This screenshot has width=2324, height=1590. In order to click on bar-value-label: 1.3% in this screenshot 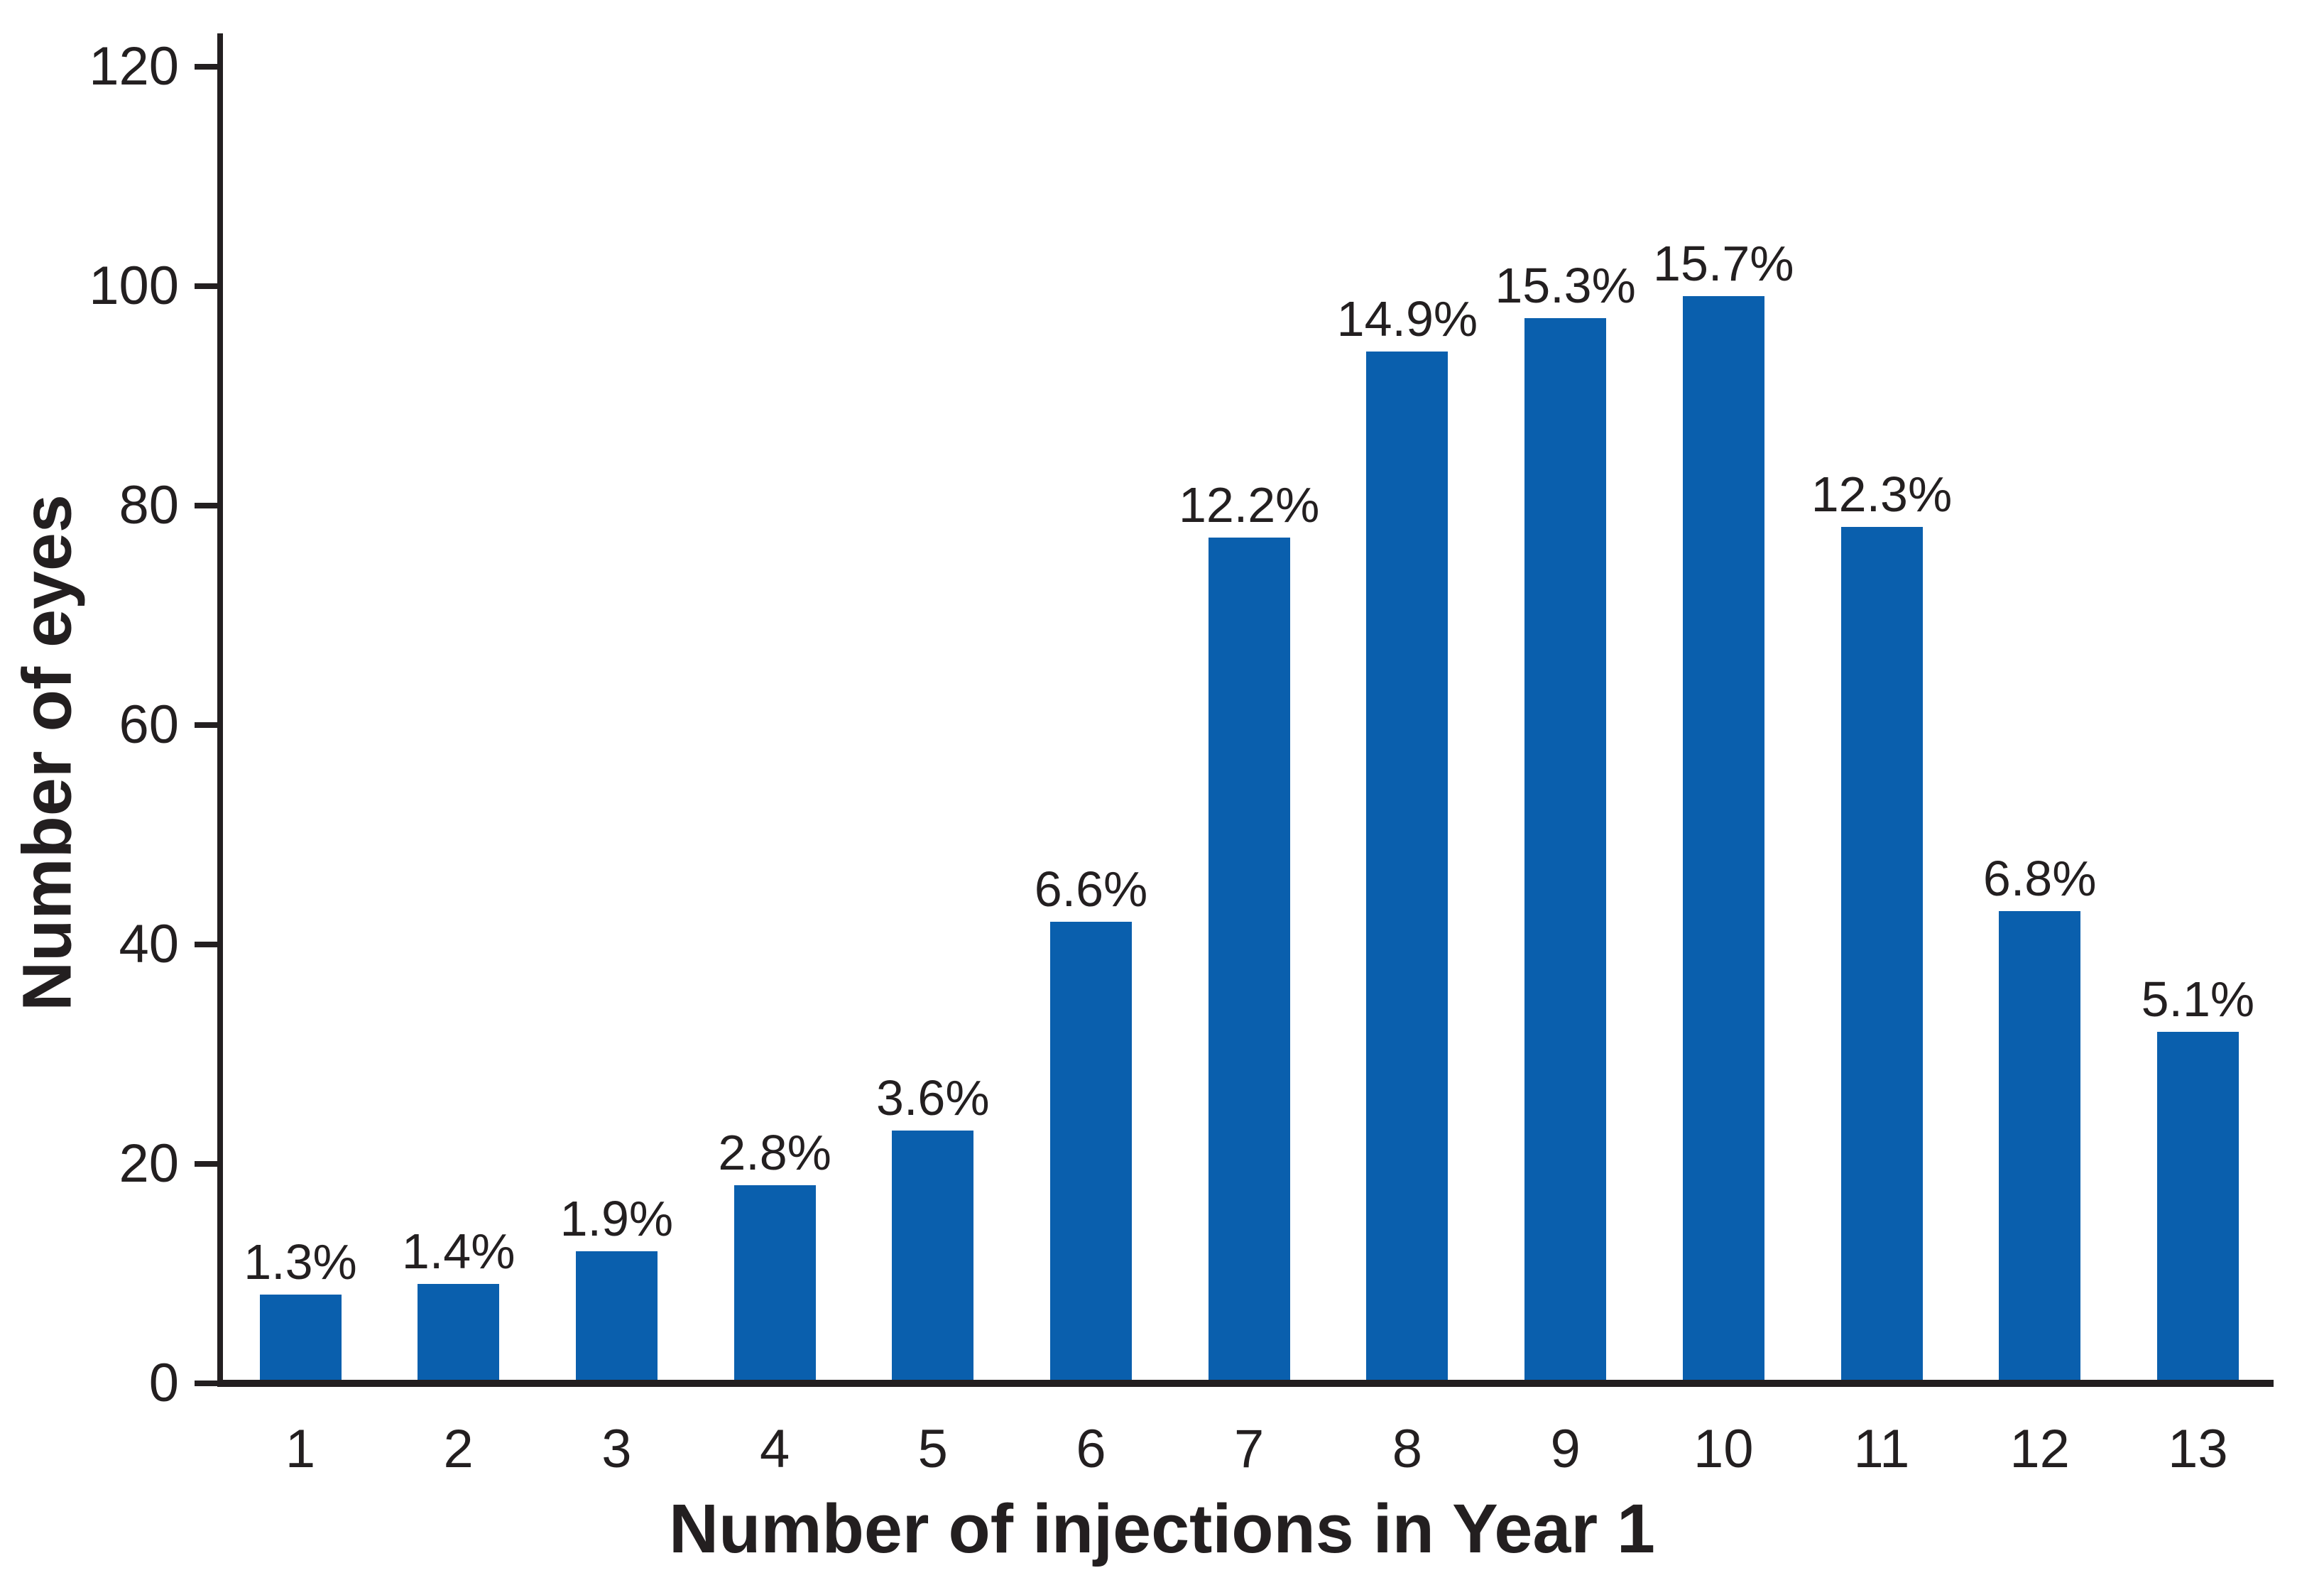, I will do `click(300, 1262)`.